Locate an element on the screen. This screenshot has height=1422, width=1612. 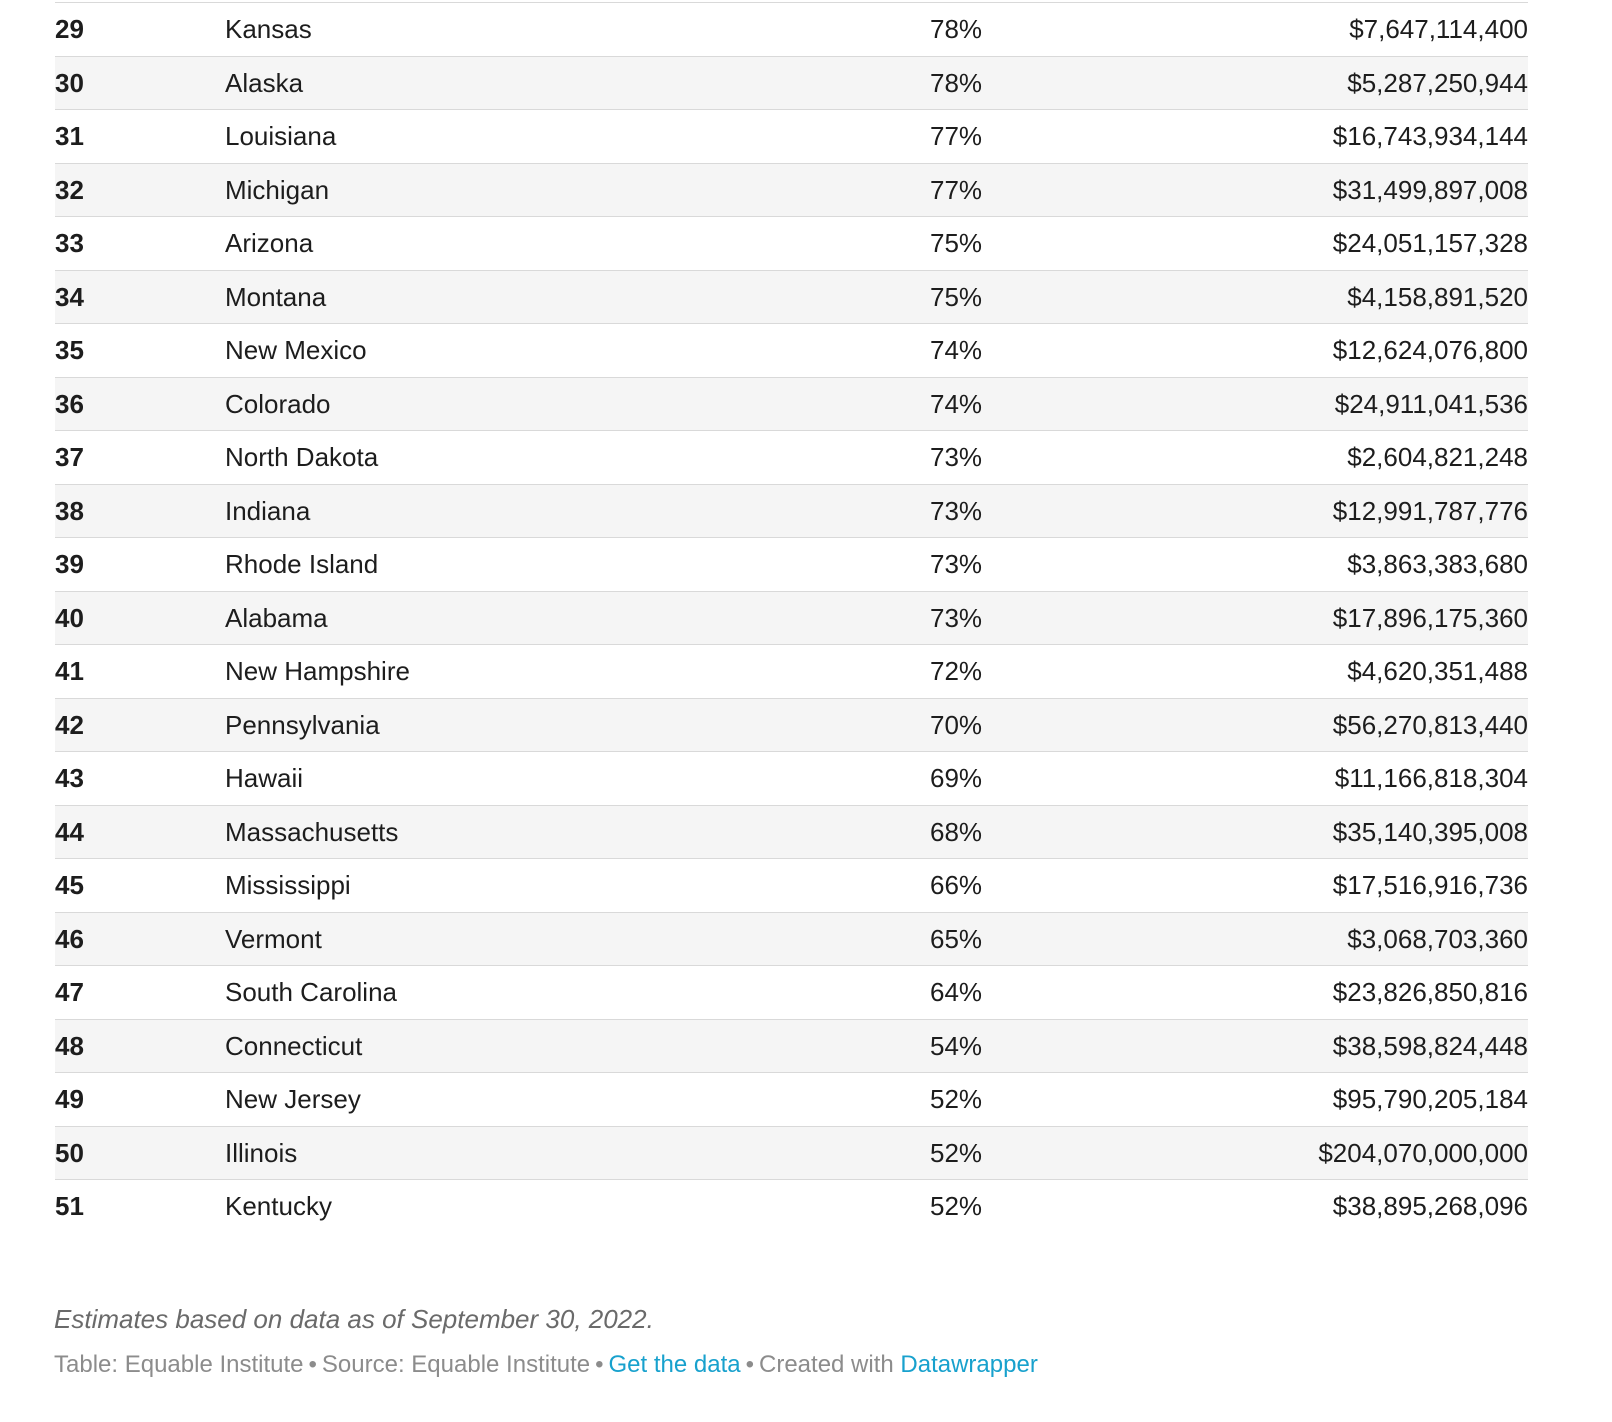
rank-cell: 48 is located at coordinates (140, 1045).